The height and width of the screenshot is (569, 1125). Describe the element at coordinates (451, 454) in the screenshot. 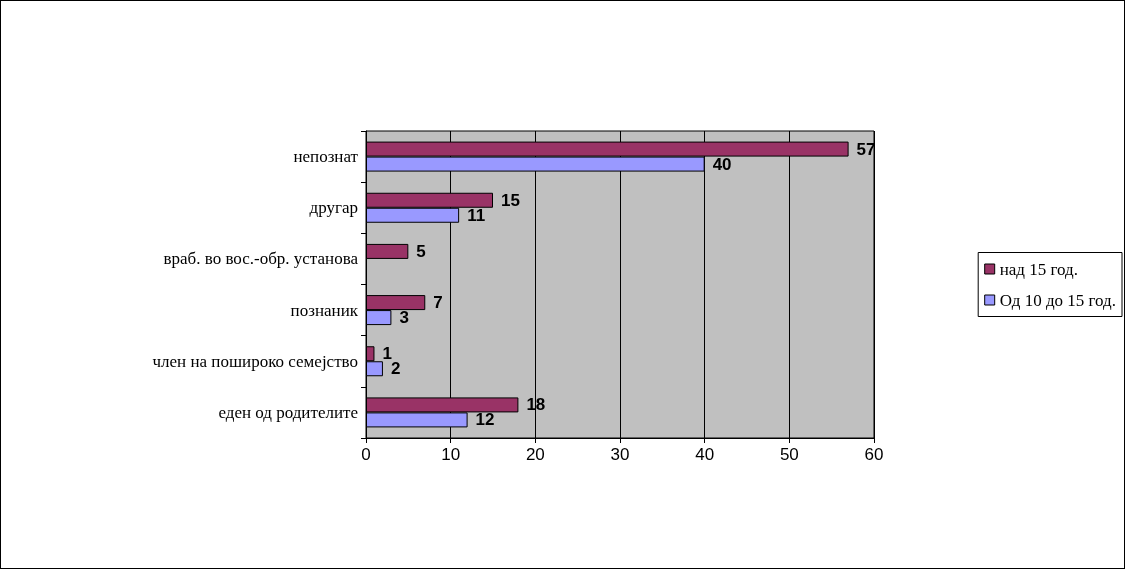

I see `x-tick-label: 10` at that location.